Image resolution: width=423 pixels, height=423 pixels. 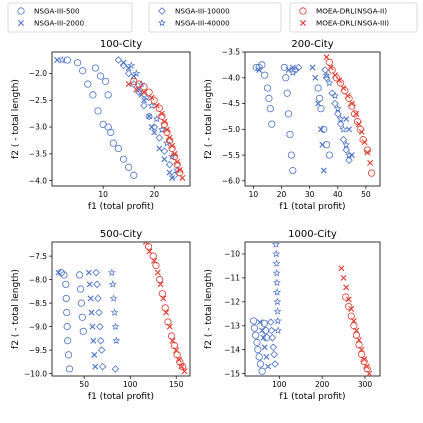 What do you see at coordinates (232, 254) in the screenshot?
I see `y-tick-label: −10` at bounding box center [232, 254].